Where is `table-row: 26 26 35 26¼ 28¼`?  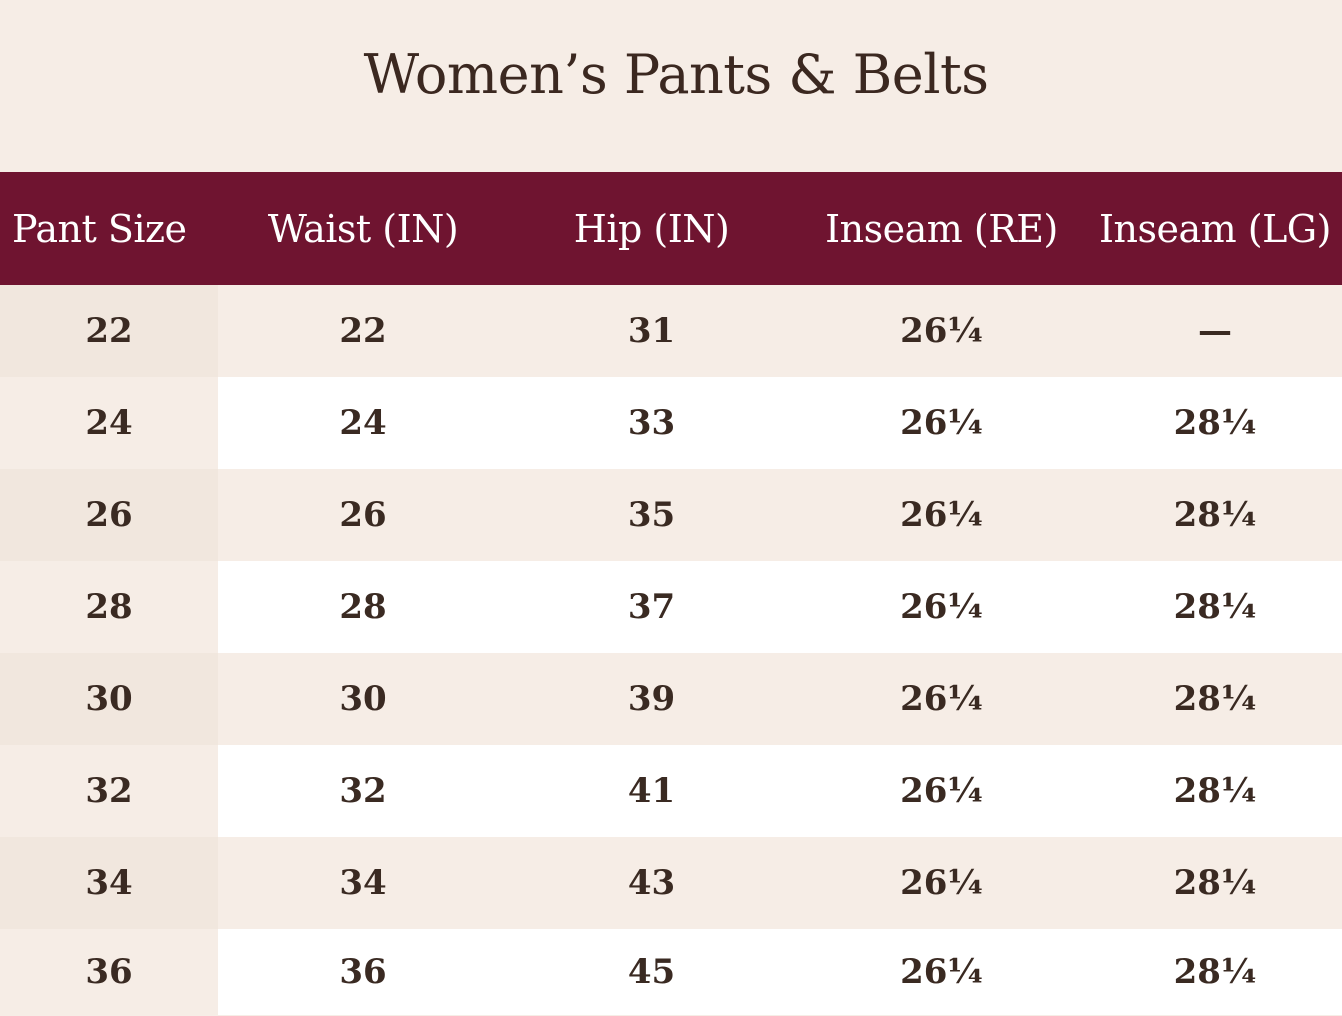
table-row: 26 26 35 26¼ 28¼ is located at coordinates (671, 515).